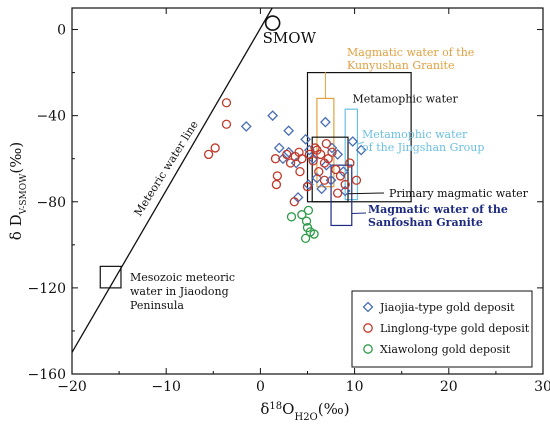  What do you see at coordinates (355, 387) in the screenshot?
I see `x-tick-label-3: 10` at bounding box center [355, 387].